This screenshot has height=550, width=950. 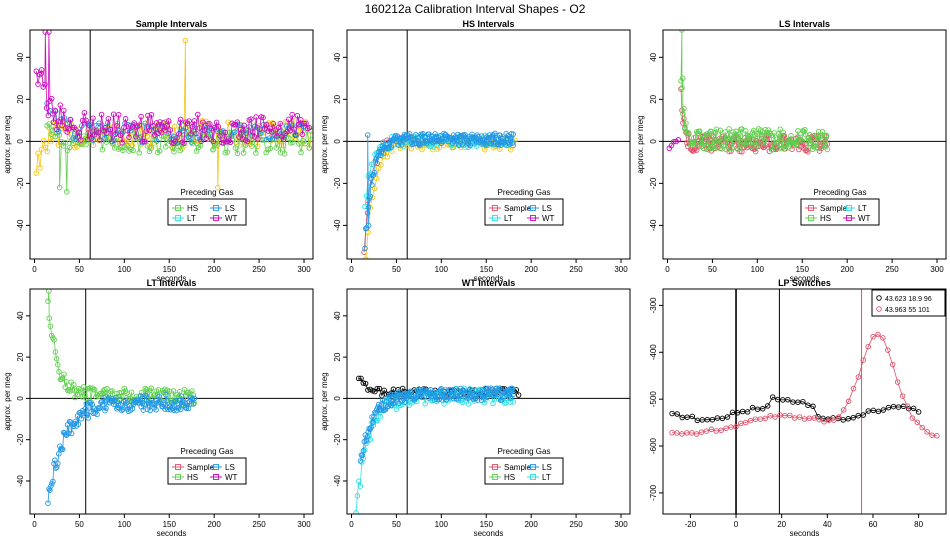 What do you see at coordinates (576, 524) in the screenshot?
I see `x-tick-label: 250` at bounding box center [576, 524].